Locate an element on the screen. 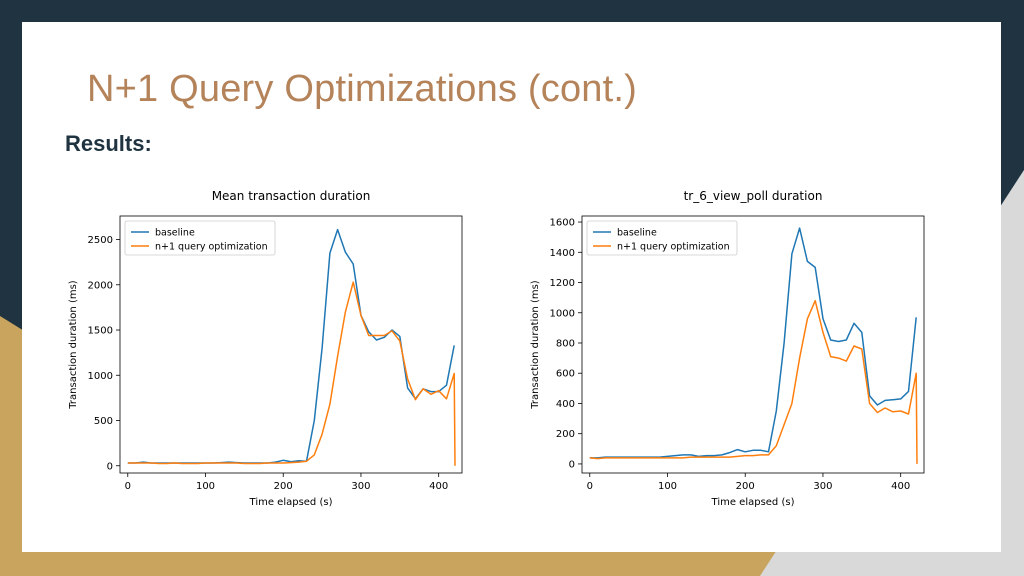  y-tick-label: 1200 is located at coordinates (562, 283).